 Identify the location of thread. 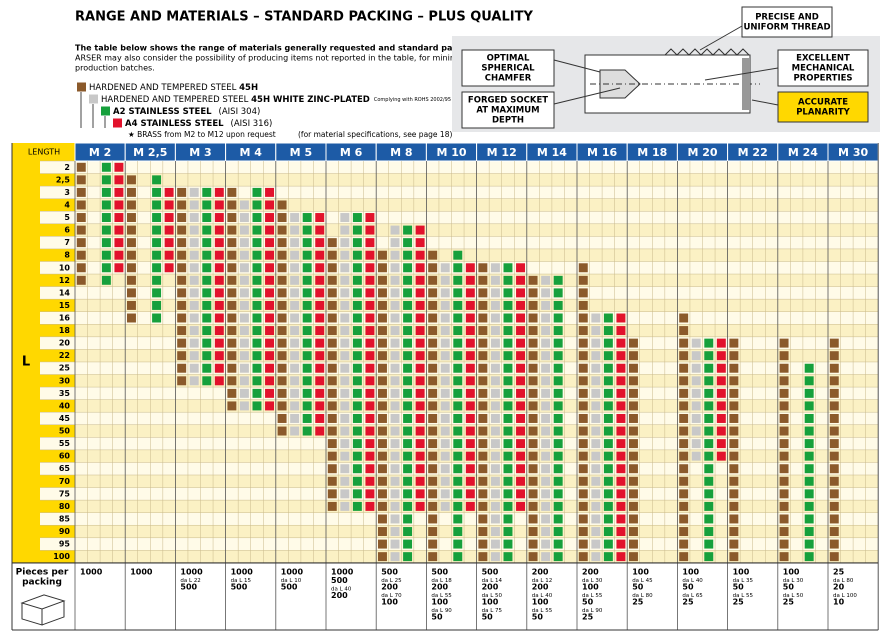
(707, 52).